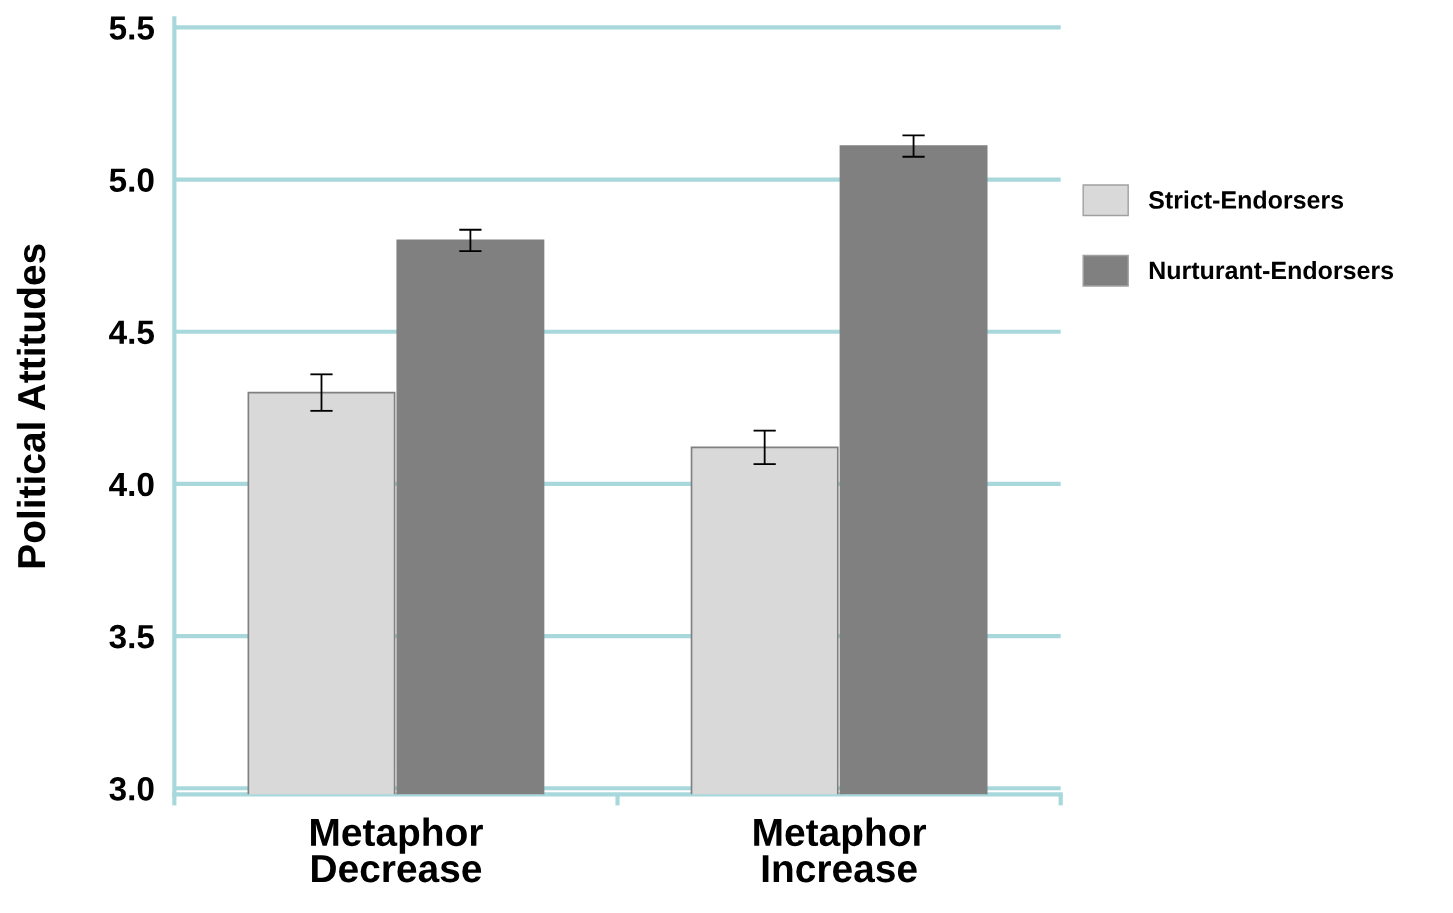 The height and width of the screenshot is (913, 1453). Describe the element at coordinates (1246, 199) in the screenshot. I see `legend-label: Strict-Endorsers` at that location.